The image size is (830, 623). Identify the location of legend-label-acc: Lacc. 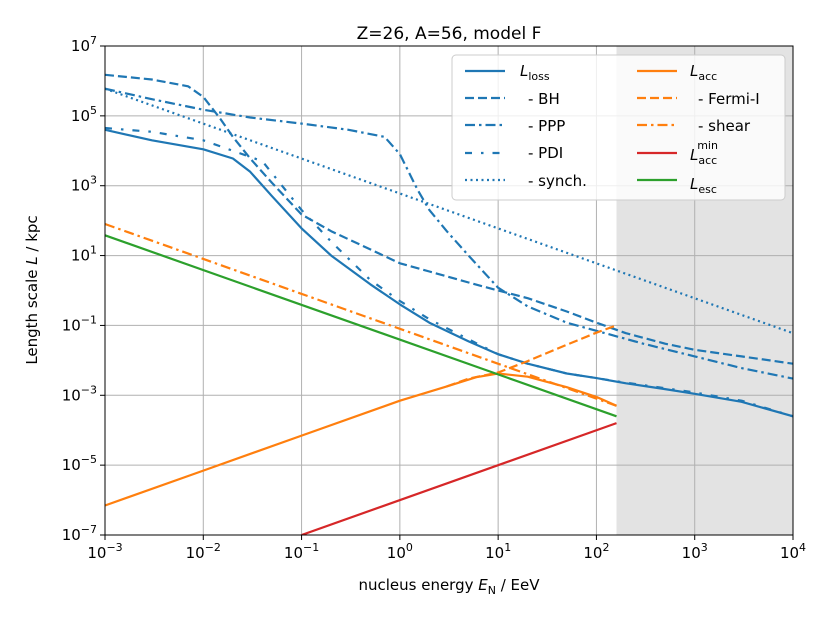
(703, 72).